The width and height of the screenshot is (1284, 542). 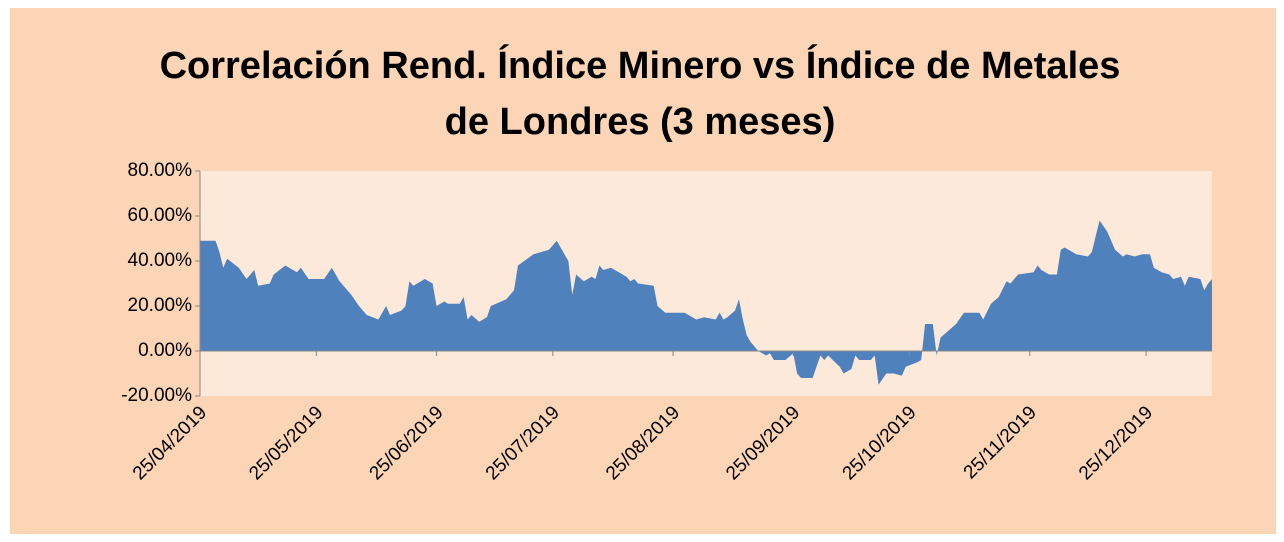 What do you see at coordinates (643, 443) in the screenshot?
I see `x-tick-label: 25/08/2019` at bounding box center [643, 443].